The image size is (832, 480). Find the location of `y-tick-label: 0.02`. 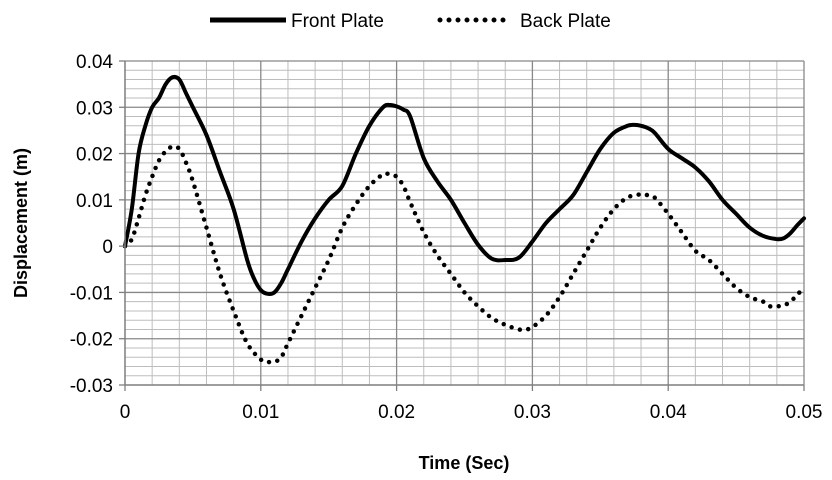

y-tick-label: 0.02 is located at coordinates (94, 155).